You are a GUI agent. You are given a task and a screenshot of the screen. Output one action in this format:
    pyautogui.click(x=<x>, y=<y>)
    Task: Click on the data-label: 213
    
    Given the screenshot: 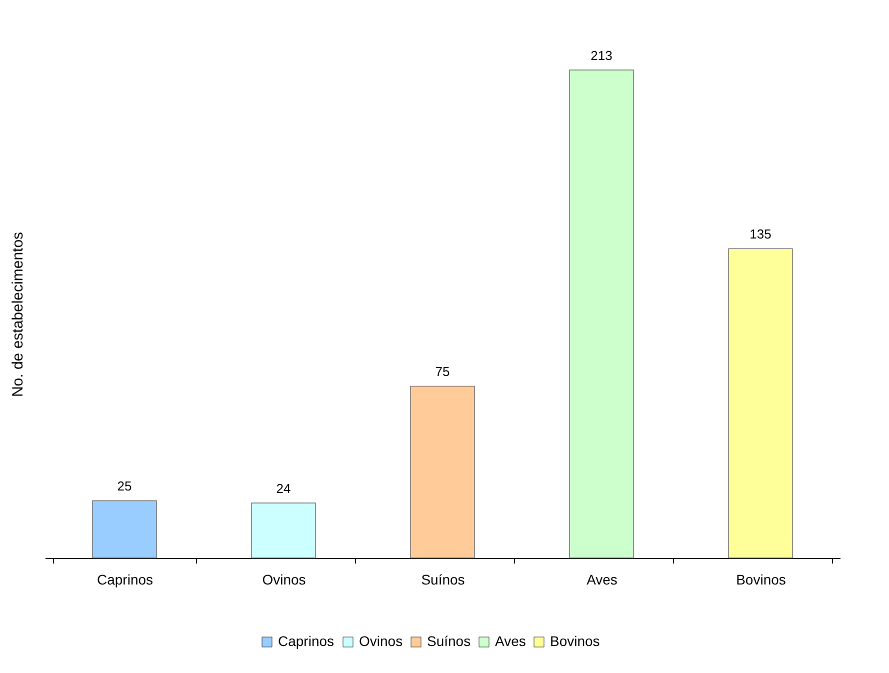 What is the action you would take?
    pyautogui.click(x=601, y=55)
    